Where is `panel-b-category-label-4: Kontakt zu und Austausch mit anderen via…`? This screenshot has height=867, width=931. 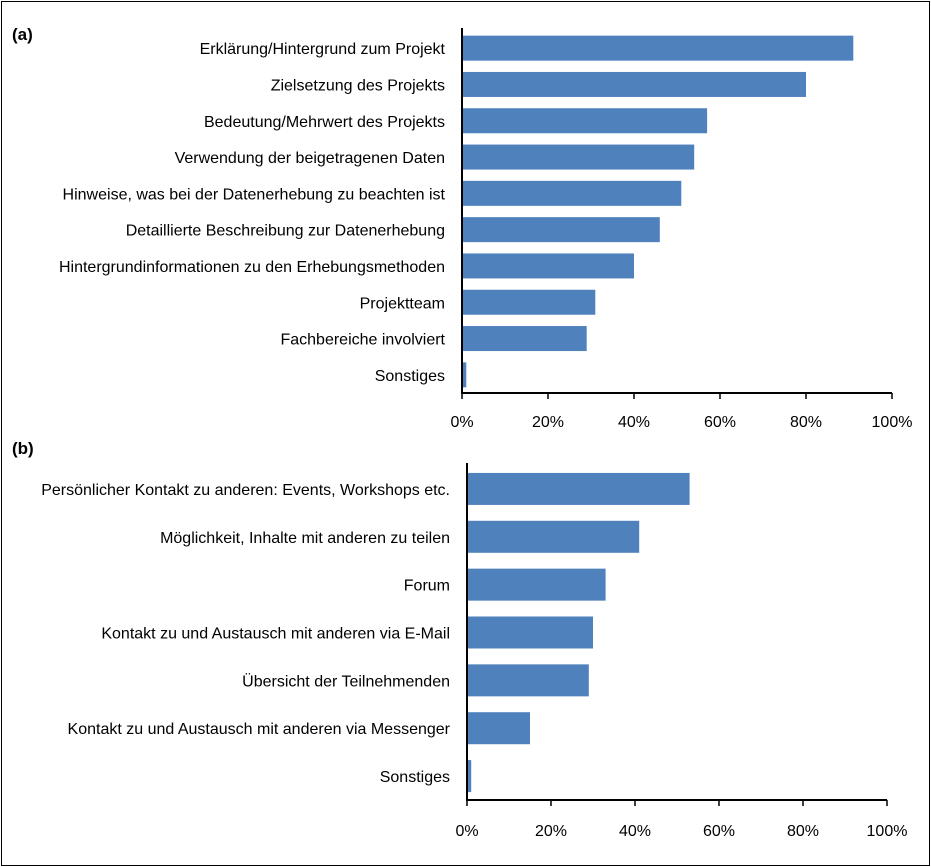
panel-b-category-label-4: Kontakt zu und Austausch mit anderen via… is located at coordinates (275, 634).